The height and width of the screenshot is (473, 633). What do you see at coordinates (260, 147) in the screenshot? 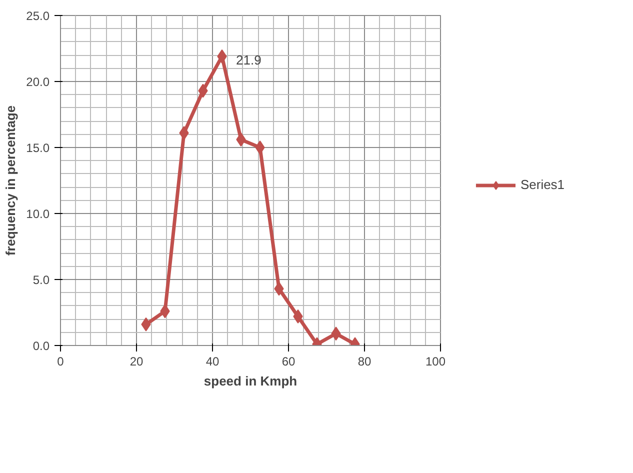
I see `point` at bounding box center [260, 147].